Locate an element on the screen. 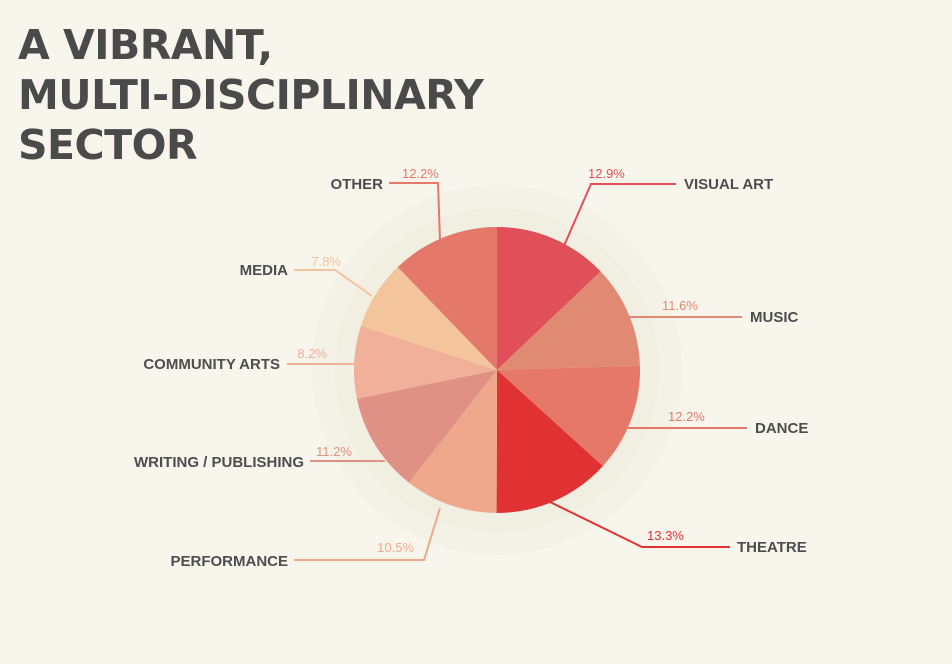  category-label-visual-art: VISUAL ART is located at coordinates (728, 184).